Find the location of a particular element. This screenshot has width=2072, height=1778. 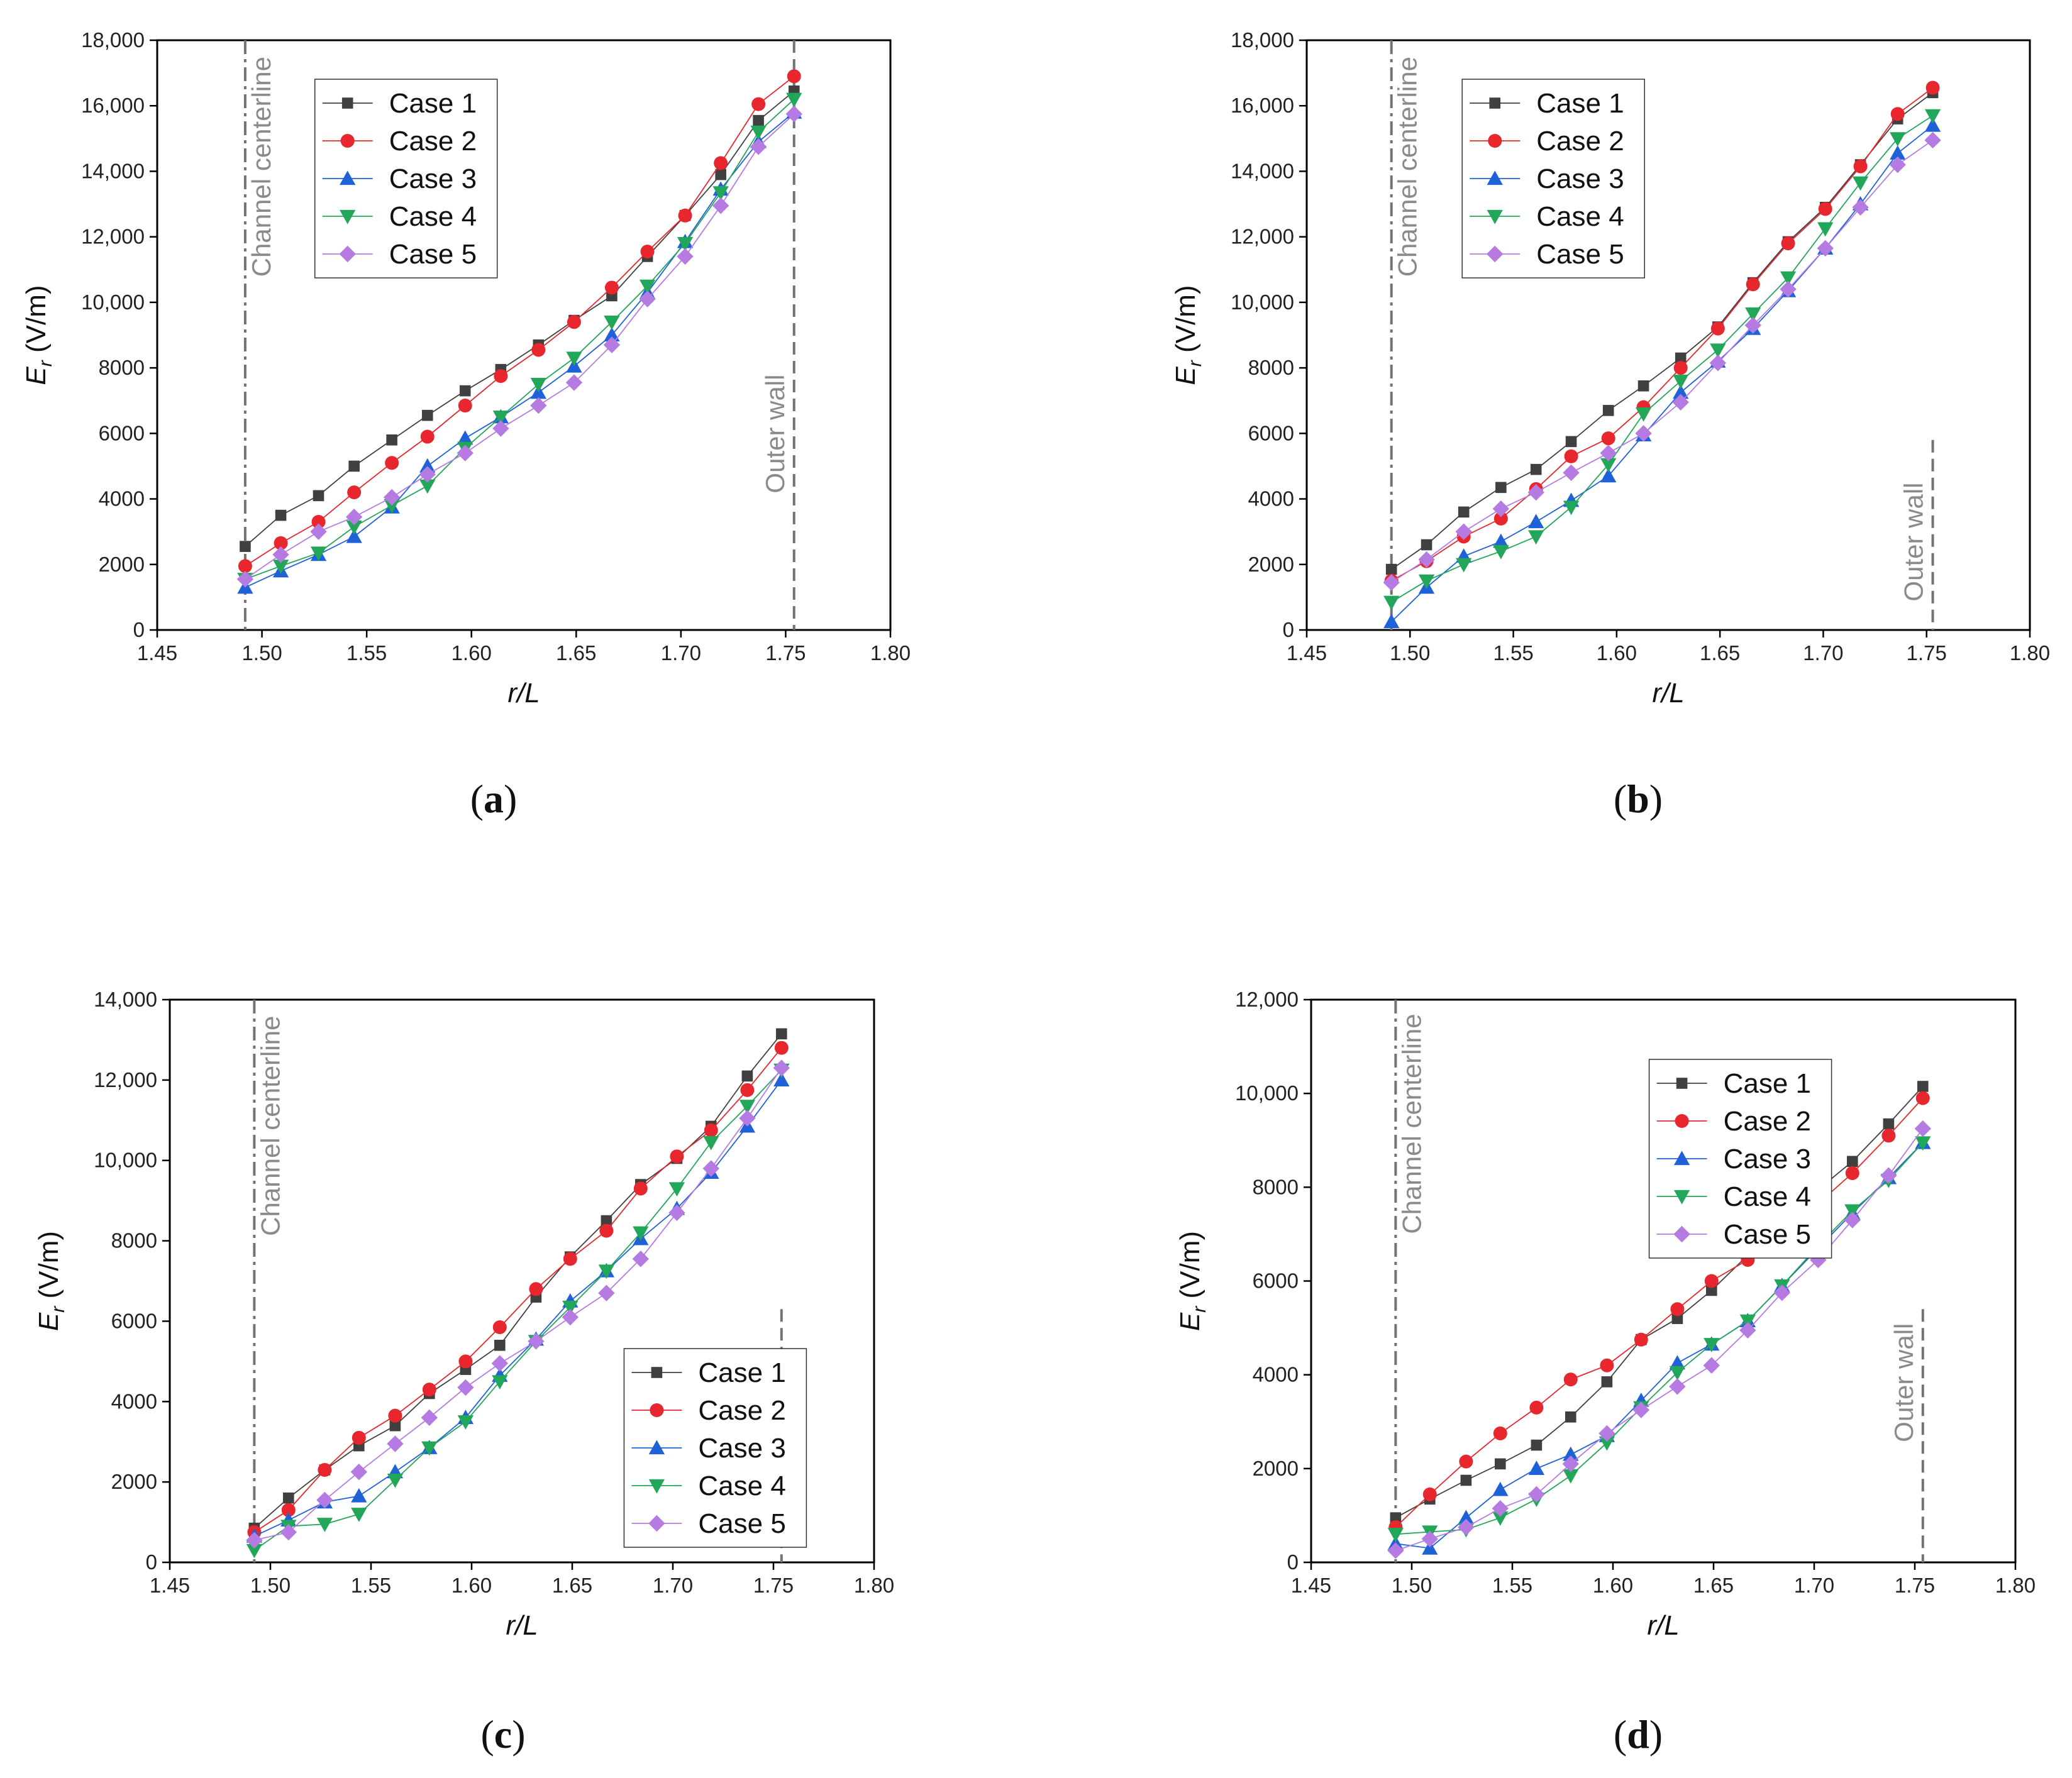

y-tick-label: 0 is located at coordinates (151, 1562).